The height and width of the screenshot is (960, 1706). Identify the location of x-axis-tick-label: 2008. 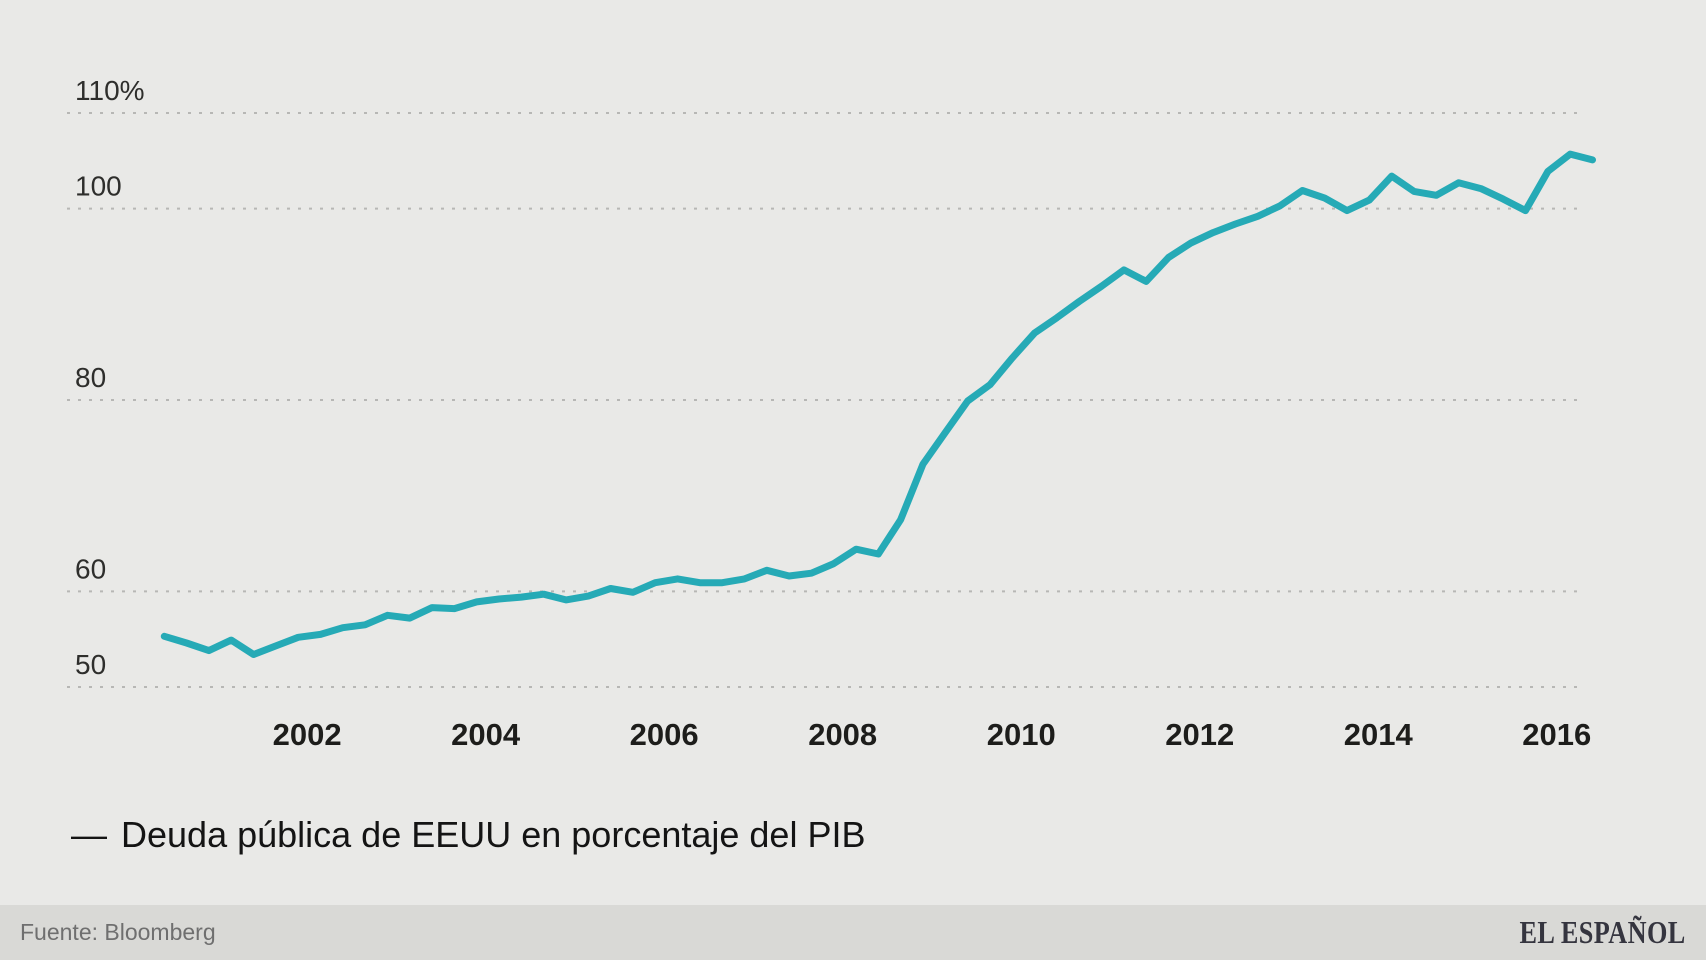
(842, 734).